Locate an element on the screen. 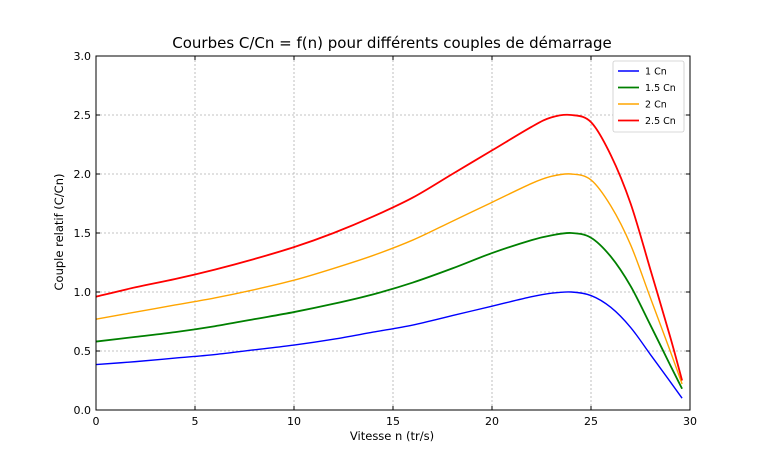 This screenshot has height=461, width=768. x-tick-label: 25 is located at coordinates (591, 421).